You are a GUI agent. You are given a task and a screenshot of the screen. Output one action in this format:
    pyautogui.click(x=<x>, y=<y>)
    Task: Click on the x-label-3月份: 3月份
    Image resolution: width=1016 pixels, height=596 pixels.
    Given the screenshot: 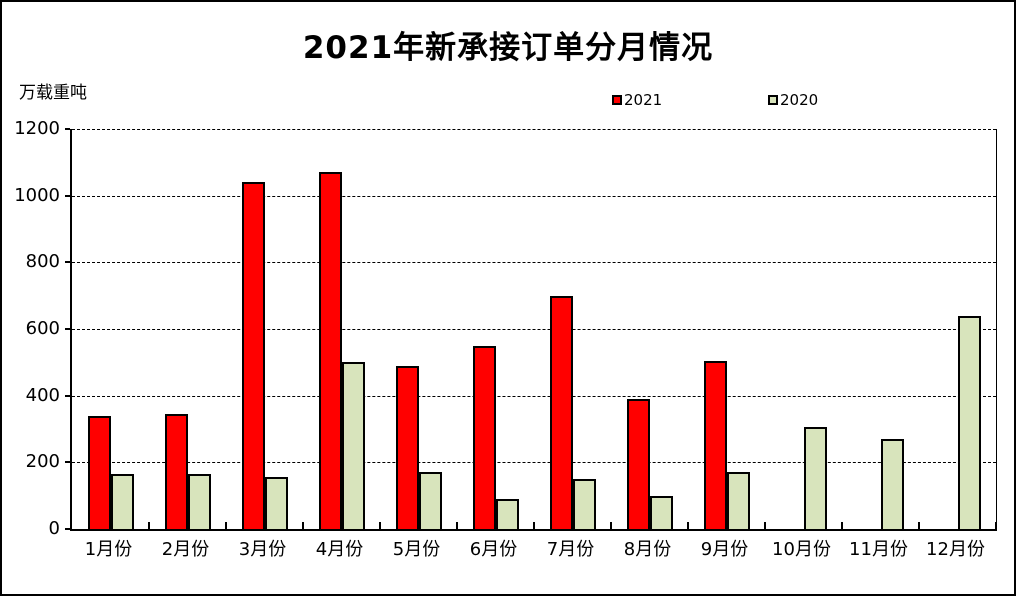 What is the action you would take?
    pyautogui.click(x=262, y=549)
    